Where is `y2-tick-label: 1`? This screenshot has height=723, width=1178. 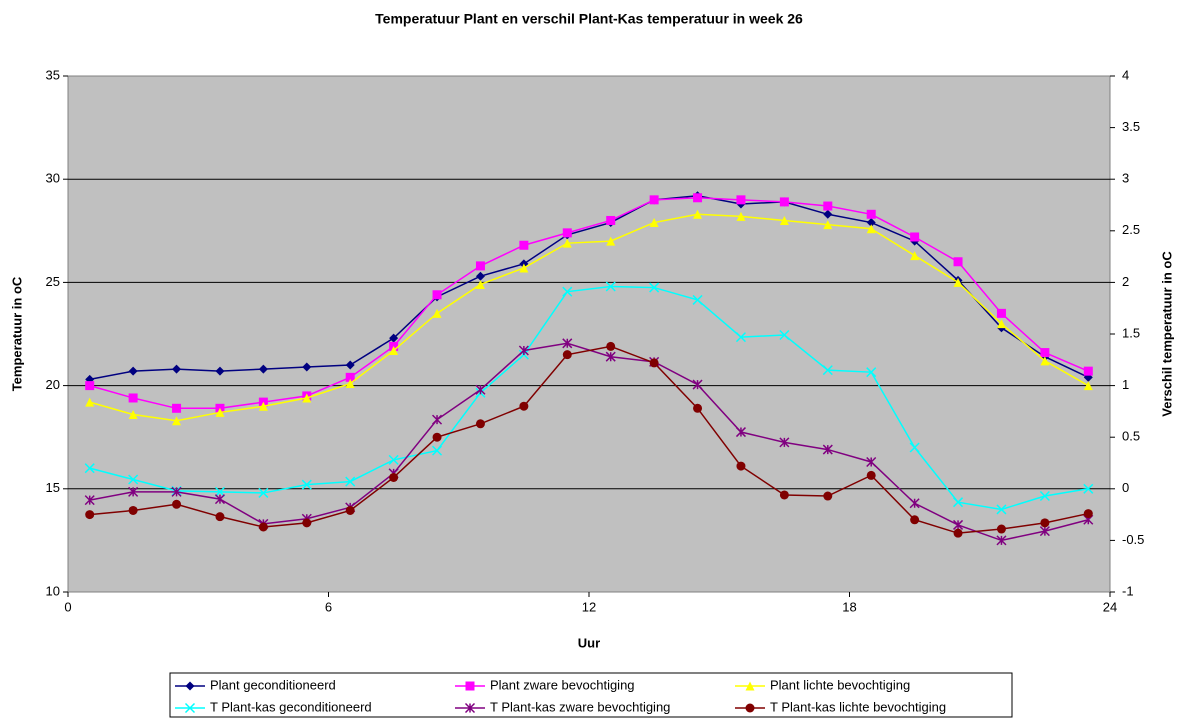 y2-tick-label: 1 is located at coordinates (1125, 384).